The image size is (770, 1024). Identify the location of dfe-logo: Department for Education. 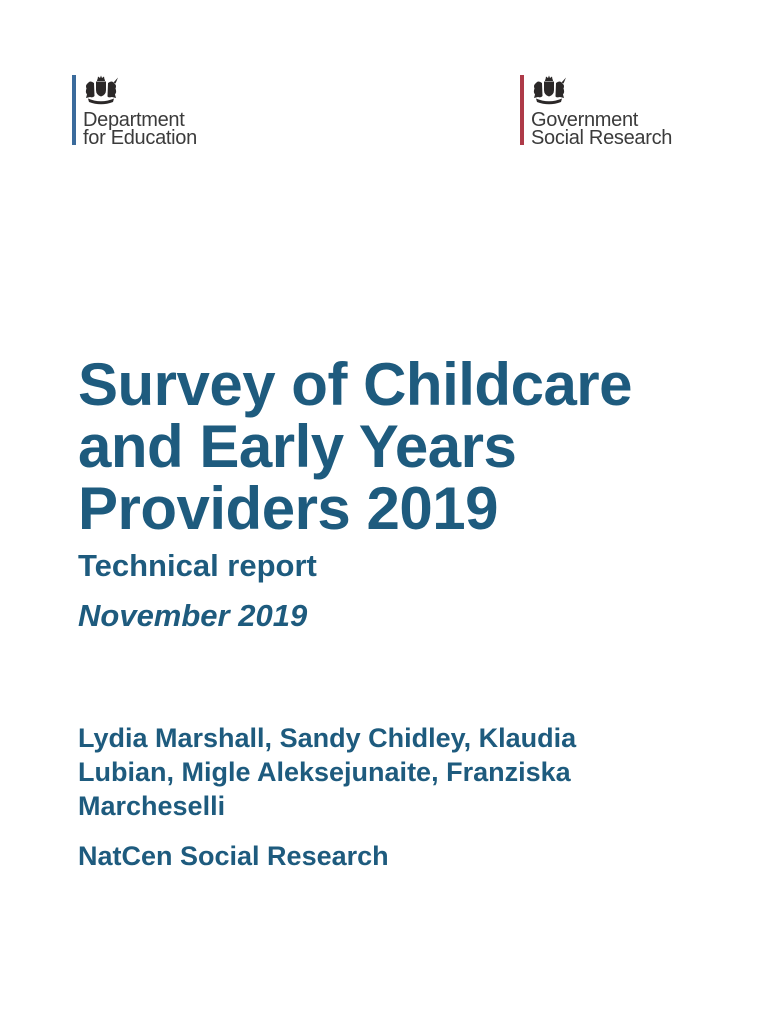
(134, 112).